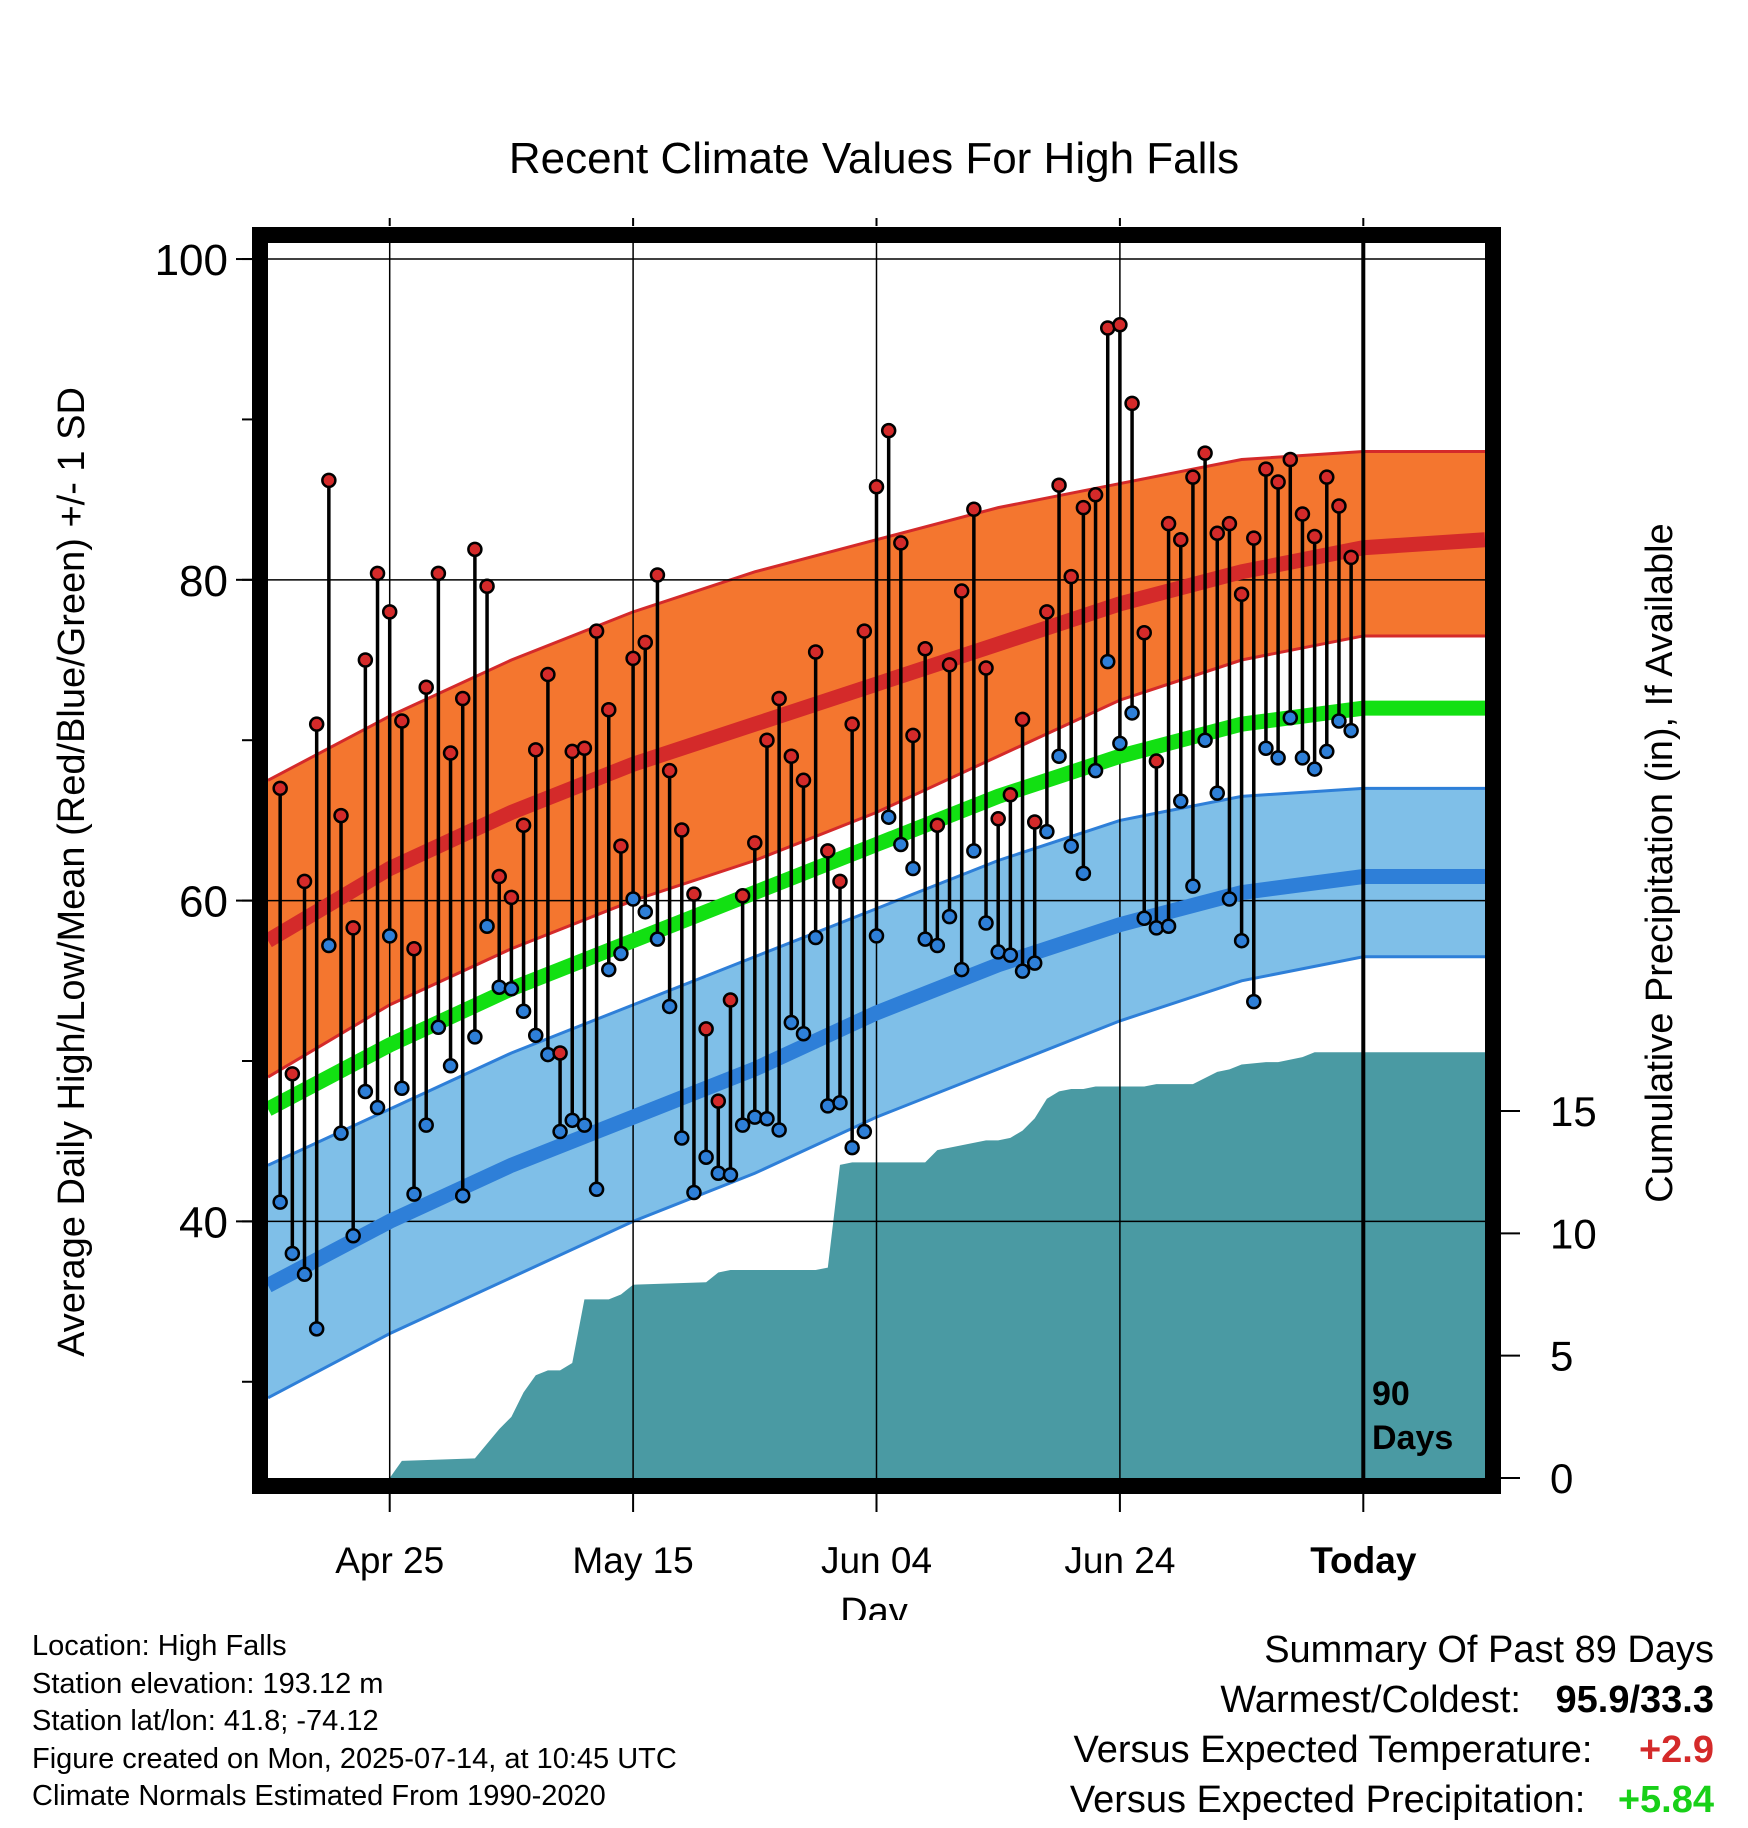 Image resolution: width=1748 pixels, height=1828 pixels. Describe the element at coordinates (1676, 1750) in the screenshot. I see `temp-anomaly-value: +2.9` at that location.